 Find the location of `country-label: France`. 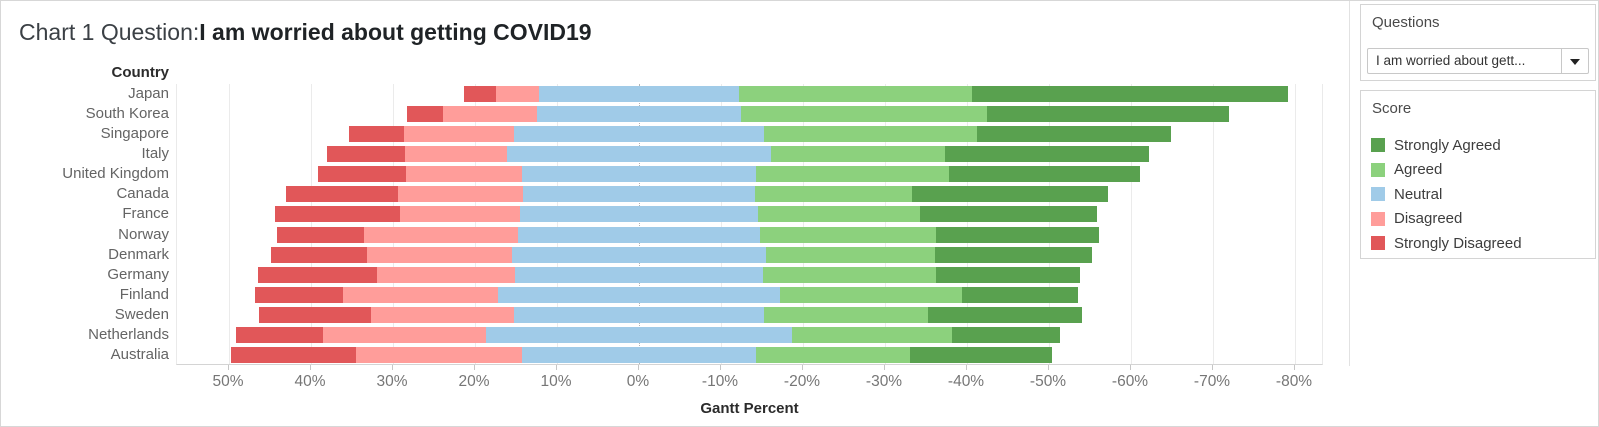

country-label: France is located at coordinates (145, 214).